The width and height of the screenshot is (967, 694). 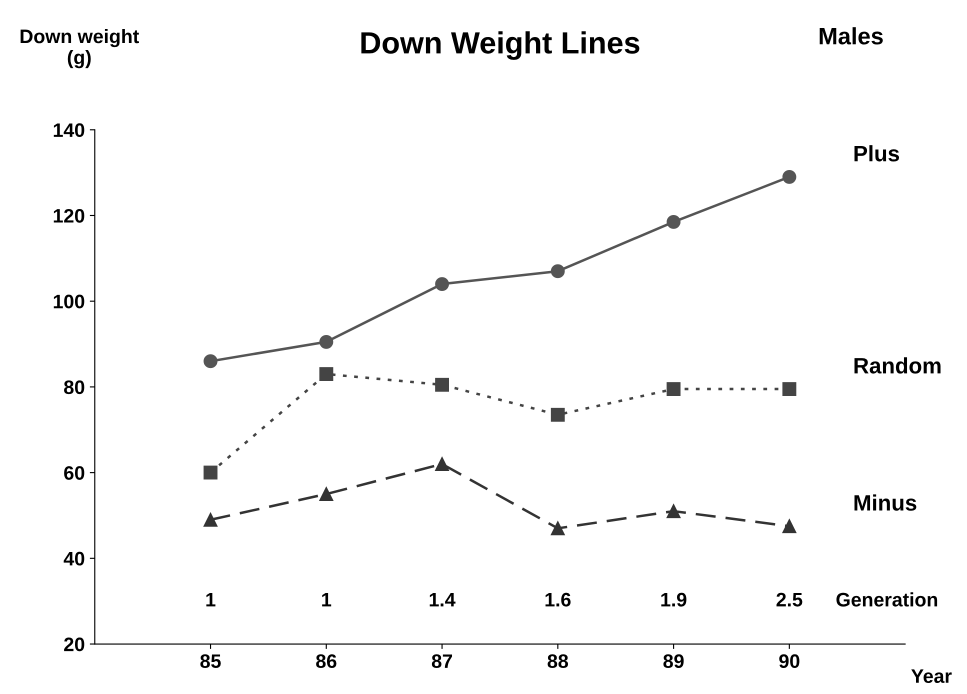 What do you see at coordinates (443, 599) in the screenshot?
I see `annotation: 1.4` at bounding box center [443, 599].